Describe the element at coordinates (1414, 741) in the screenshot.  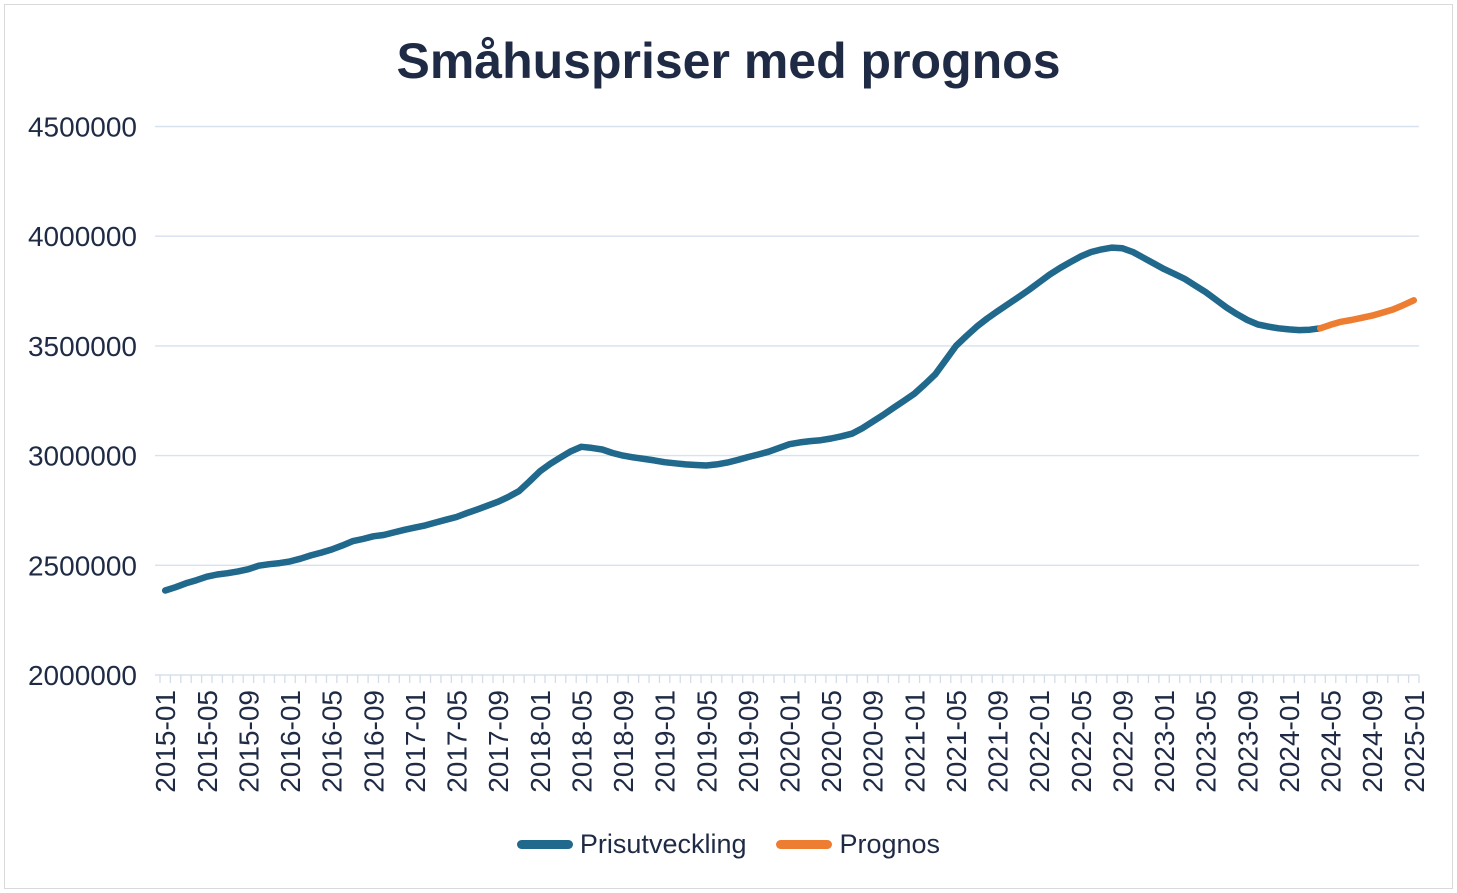
I see `x-tick-label: 2025-01` at that location.